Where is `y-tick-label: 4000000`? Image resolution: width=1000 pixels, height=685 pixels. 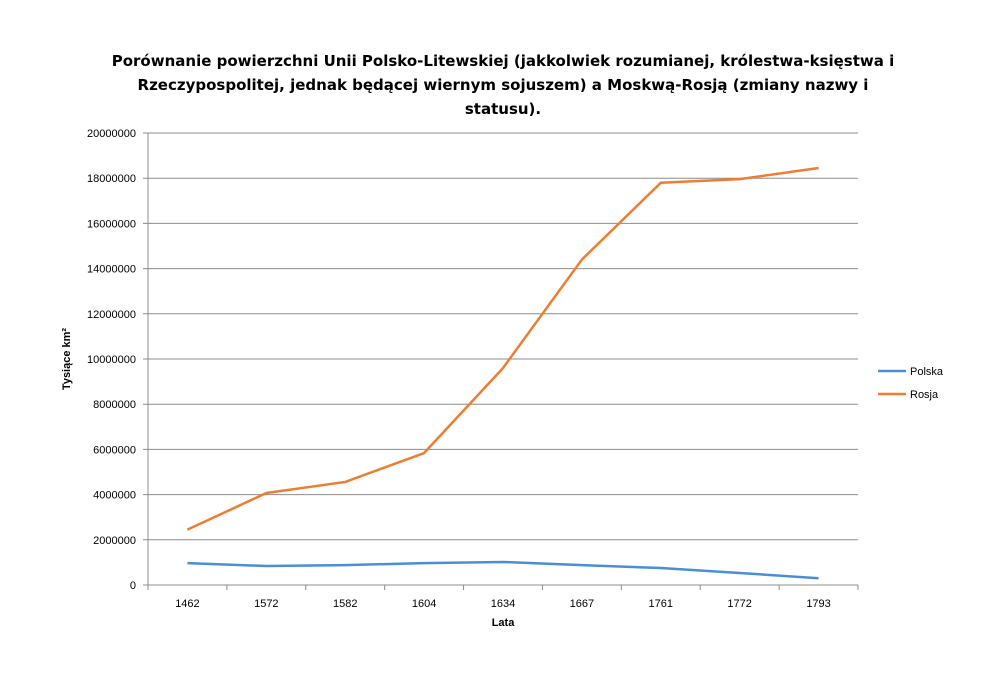 y-tick-label: 4000000 is located at coordinates (114, 496).